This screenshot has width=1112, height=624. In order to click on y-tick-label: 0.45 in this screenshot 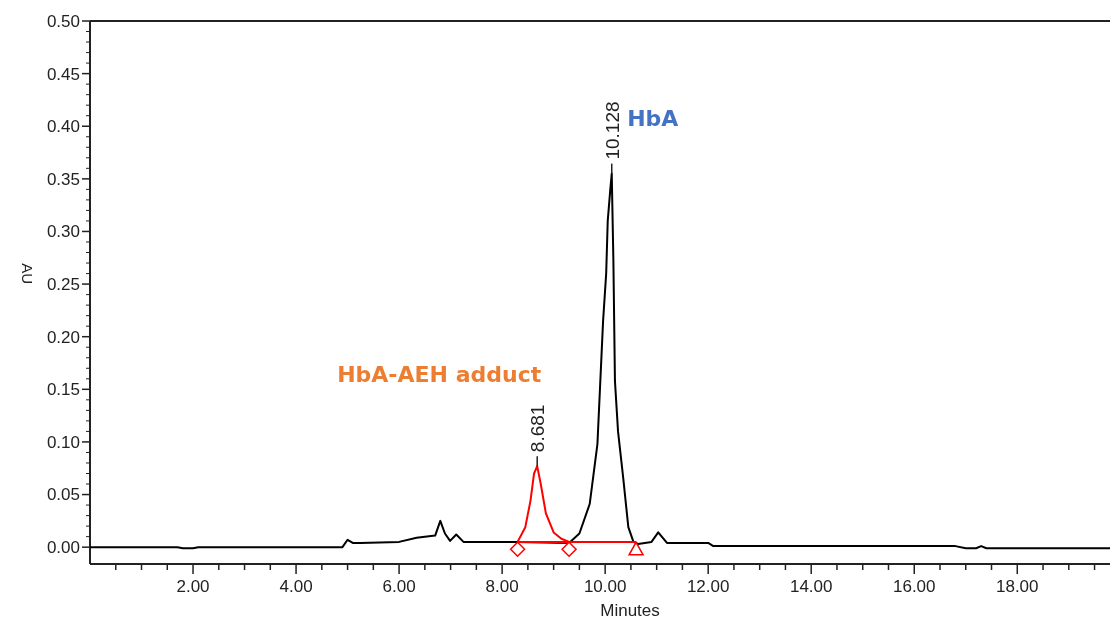, I will do `click(63, 74)`.